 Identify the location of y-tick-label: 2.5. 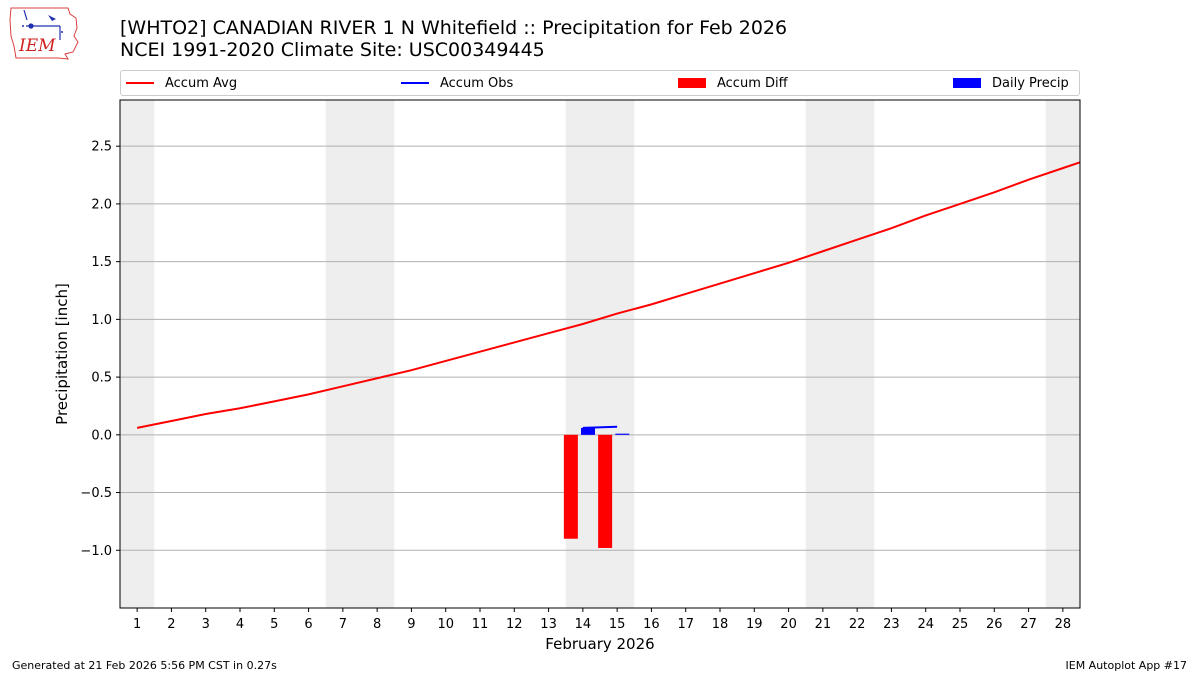
(101, 147).